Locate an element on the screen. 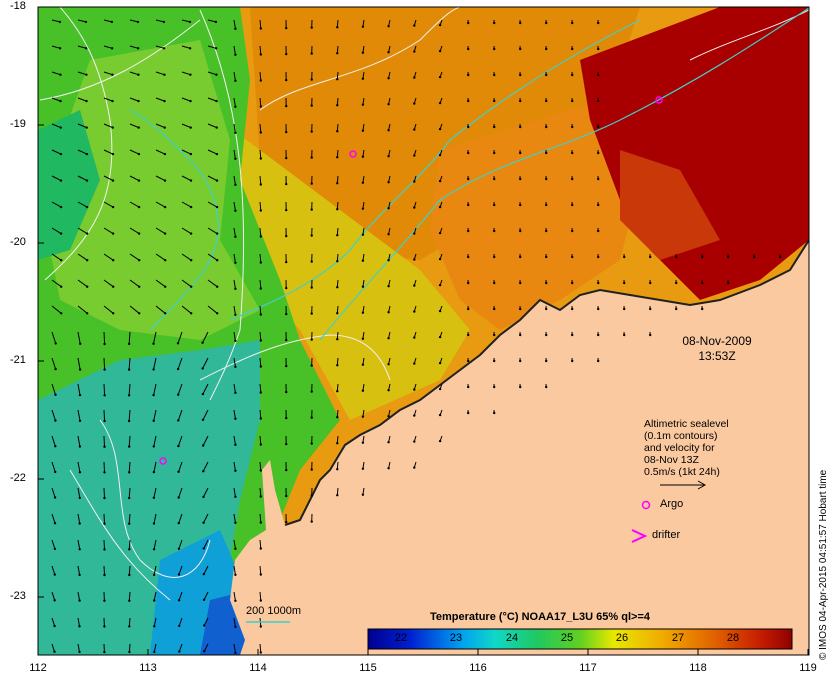  lon-tick-label: 112 is located at coordinates (38, 668).